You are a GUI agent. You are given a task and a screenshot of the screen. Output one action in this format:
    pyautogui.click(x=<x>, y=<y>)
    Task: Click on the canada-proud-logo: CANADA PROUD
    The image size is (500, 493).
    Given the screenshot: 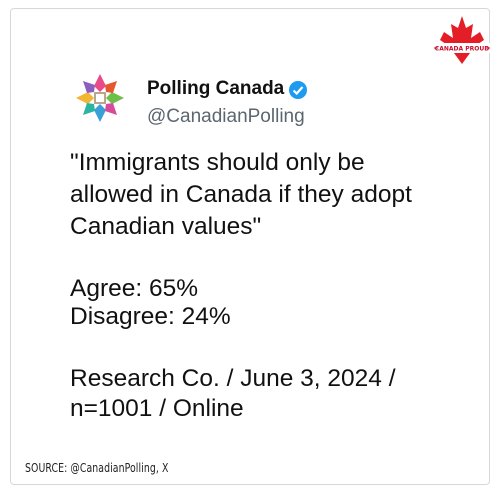 What is the action you would take?
    pyautogui.click(x=462, y=40)
    